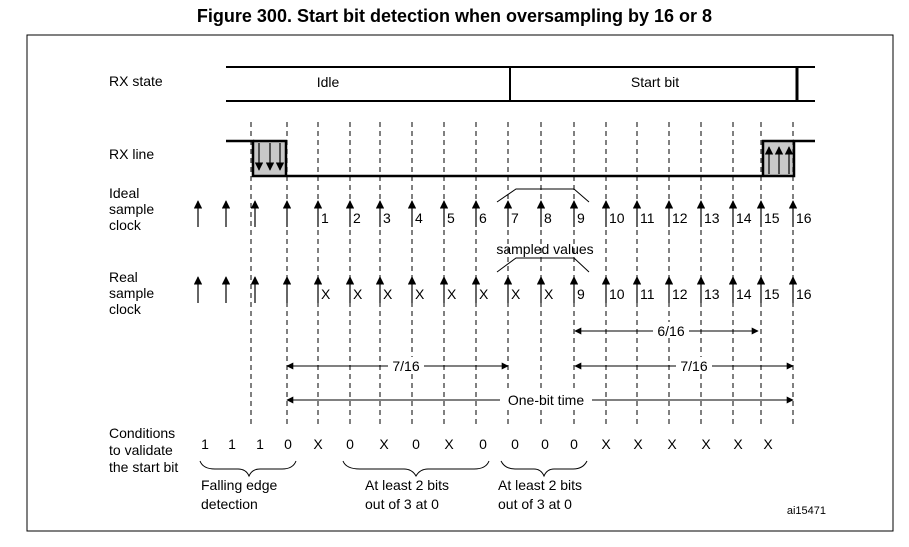 The width and height of the screenshot is (909, 547). I want to click on real-tick-label-1: X, so click(326, 294).